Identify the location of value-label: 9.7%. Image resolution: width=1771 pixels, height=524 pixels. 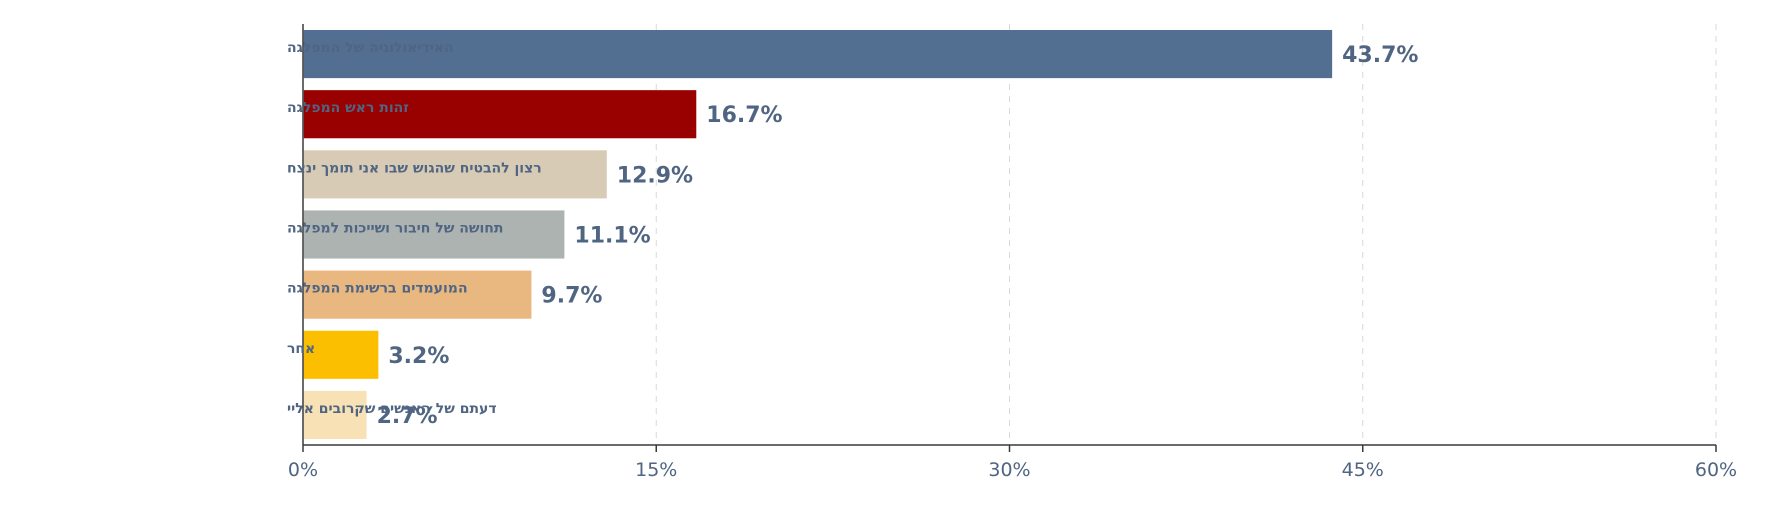
(571, 296).